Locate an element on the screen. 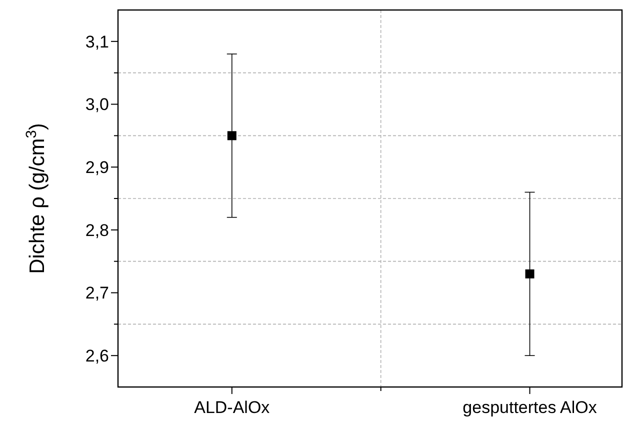 The width and height of the screenshot is (624, 427). x-tick-label: ALD-AlOx is located at coordinates (232, 407).